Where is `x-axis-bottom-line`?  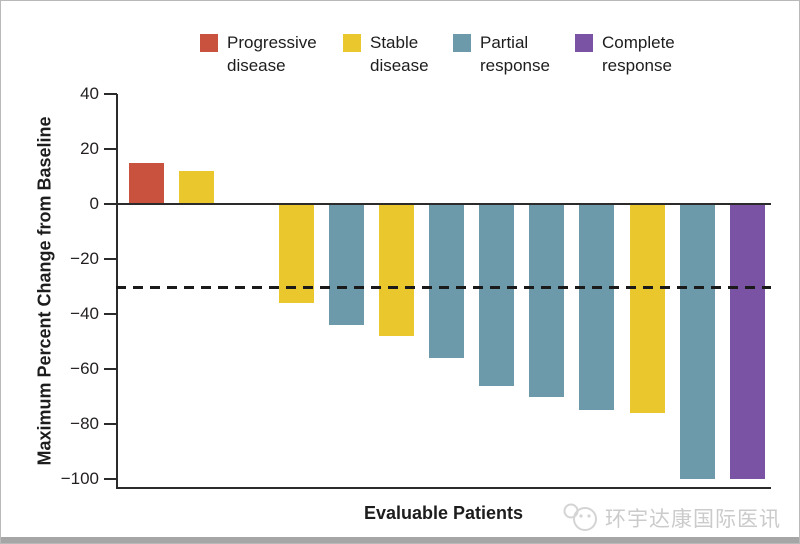 x-axis-bottom-line is located at coordinates (443, 488).